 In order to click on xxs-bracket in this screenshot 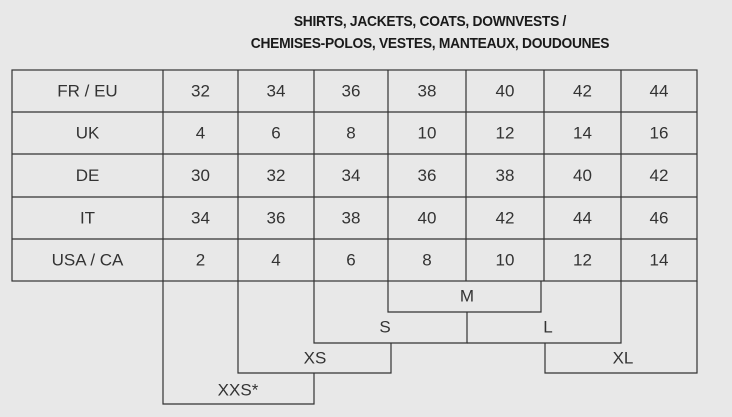, I will do `click(238, 343)`.